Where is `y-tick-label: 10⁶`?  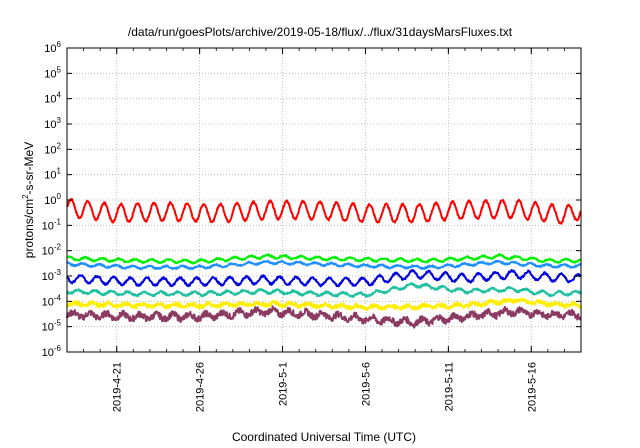
y-tick-label: 10⁶ is located at coordinates (52, 47).